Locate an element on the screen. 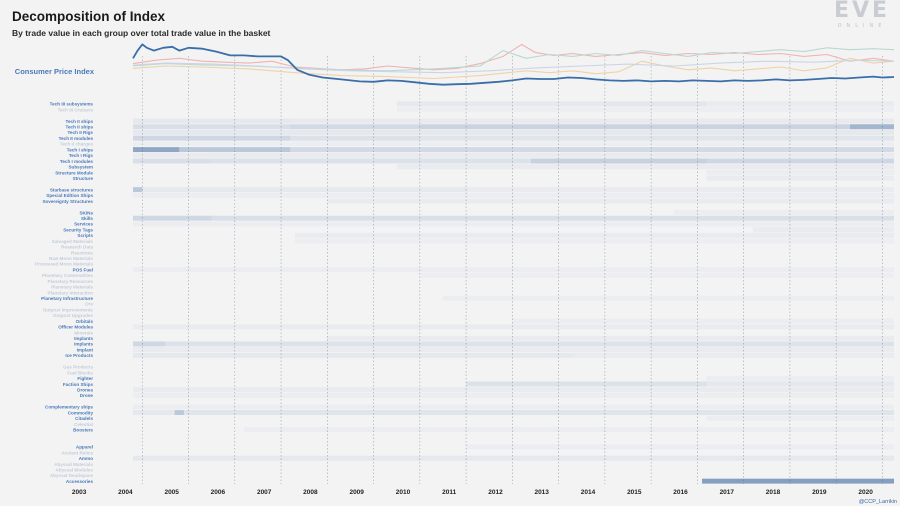 This screenshot has width=900, height=506. row-label-38: Orbitals is located at coordinates (85, 321).